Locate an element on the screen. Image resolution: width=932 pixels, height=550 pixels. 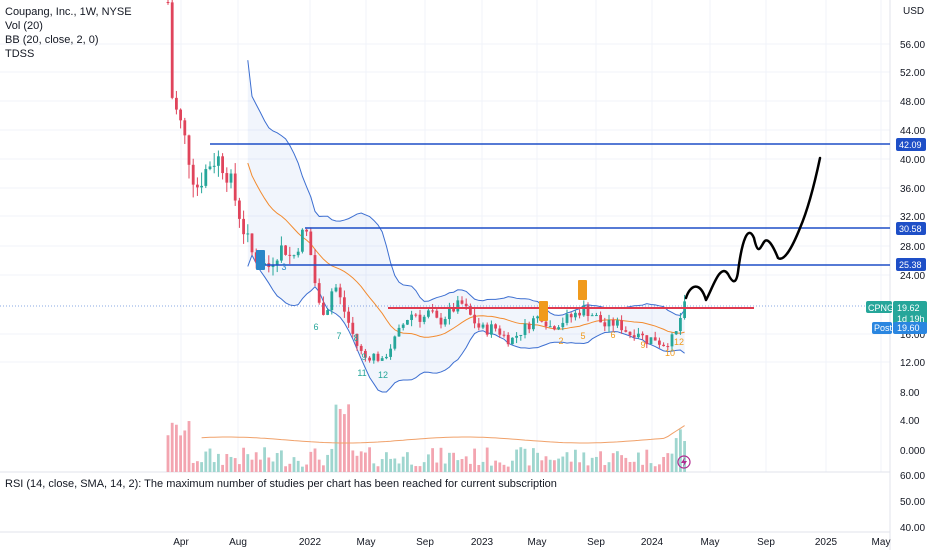
time-tick-label: 2024 is located at coordinates (652, 542).